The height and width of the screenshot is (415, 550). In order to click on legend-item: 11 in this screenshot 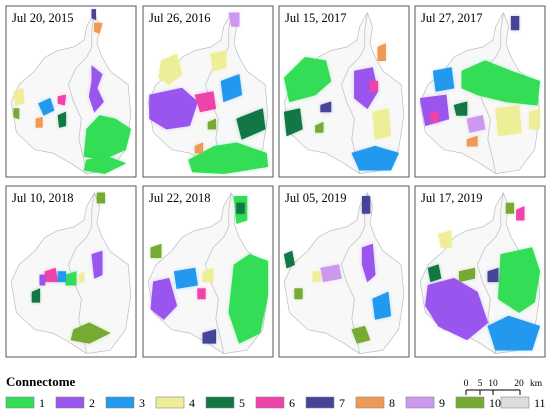, I will do `click(523, 403)`.